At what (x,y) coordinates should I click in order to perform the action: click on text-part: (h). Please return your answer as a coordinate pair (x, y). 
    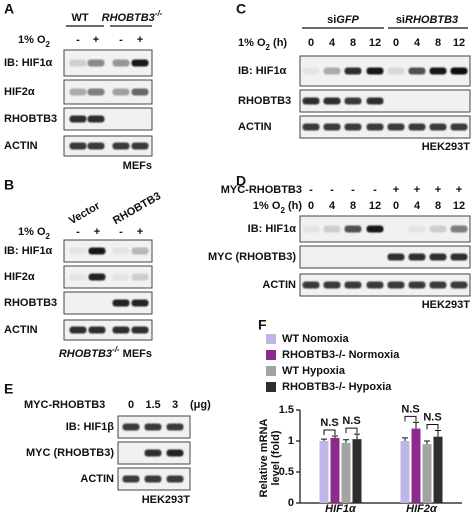
    Looking at the image, I should click on (278, 43).